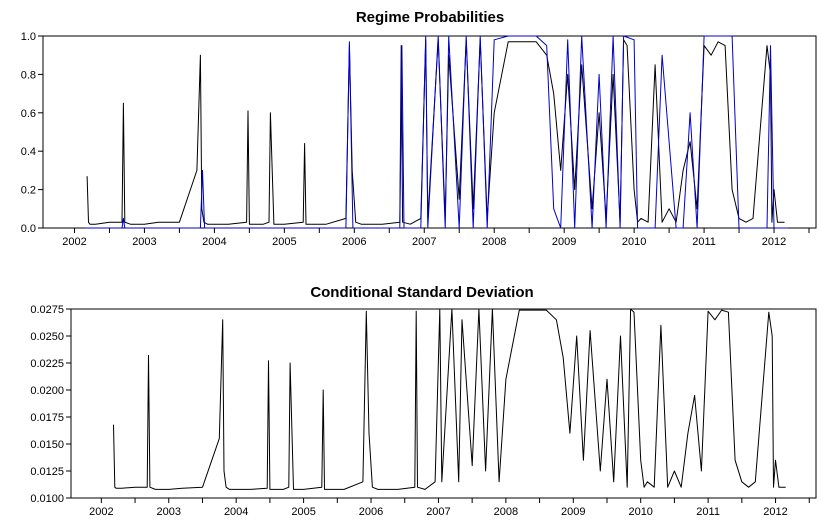 This screenshot has height=524, width=822. Describe the element at coordinates (421, 292) in the screenshot. I see `chart-title: Conditional Standard Deviation` at that location.